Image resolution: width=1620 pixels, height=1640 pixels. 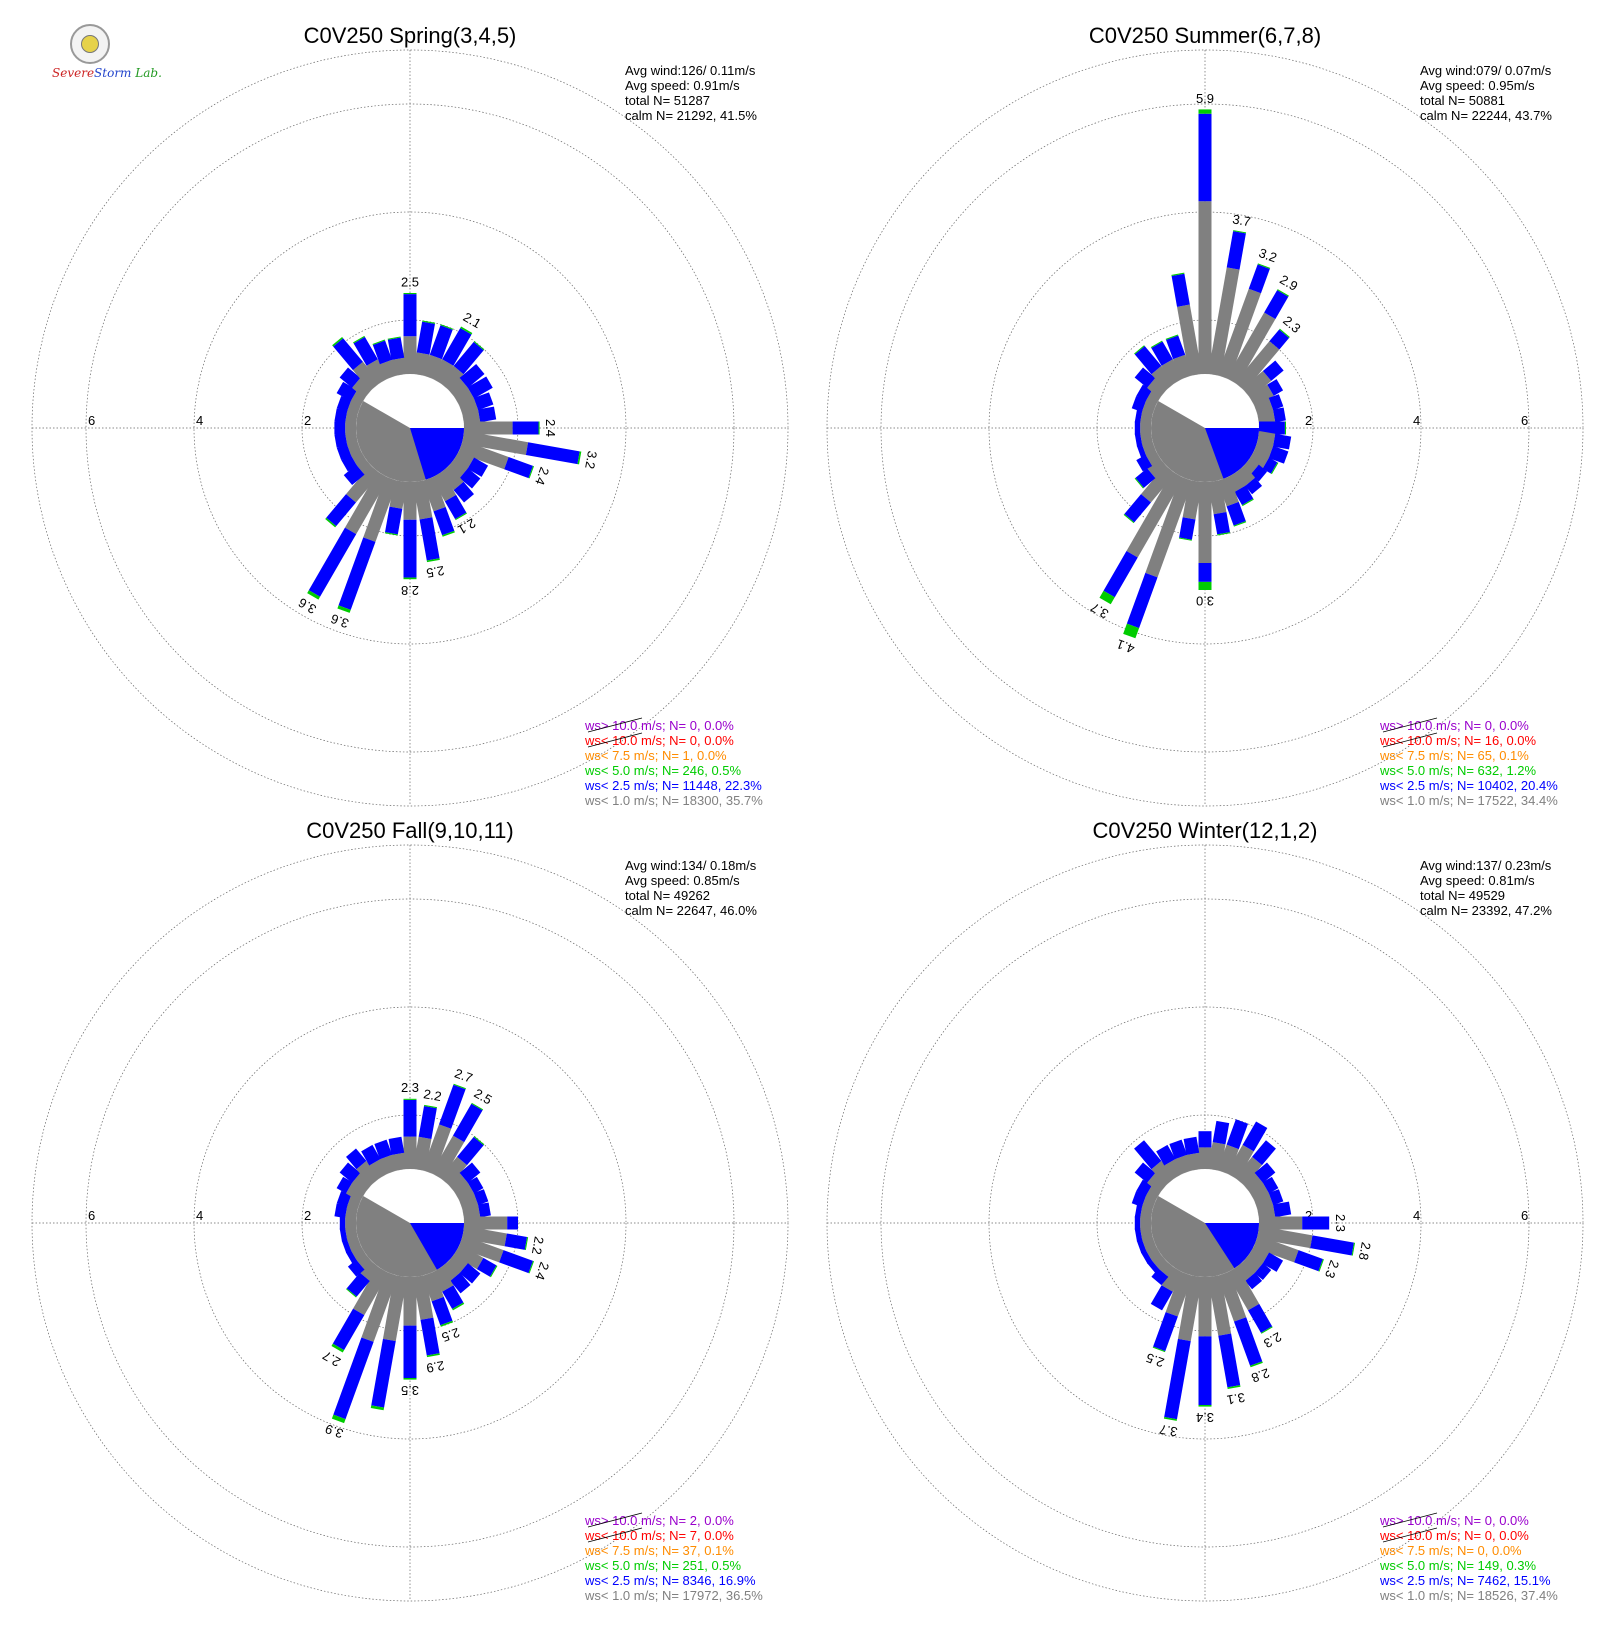 What do you see at coordinates (435, 572) in the screenshot?
I see `bar-value-label: 2.5` at bounding box center [435, 572].